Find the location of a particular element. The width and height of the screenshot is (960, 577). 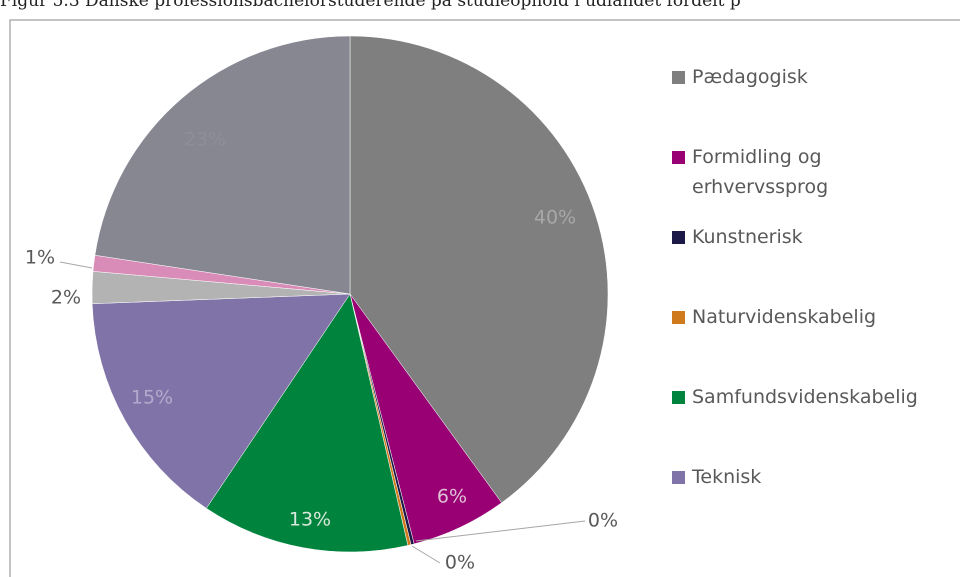

legend-label: Formidling og erhvervssprog is located at coordinates (760, 172).